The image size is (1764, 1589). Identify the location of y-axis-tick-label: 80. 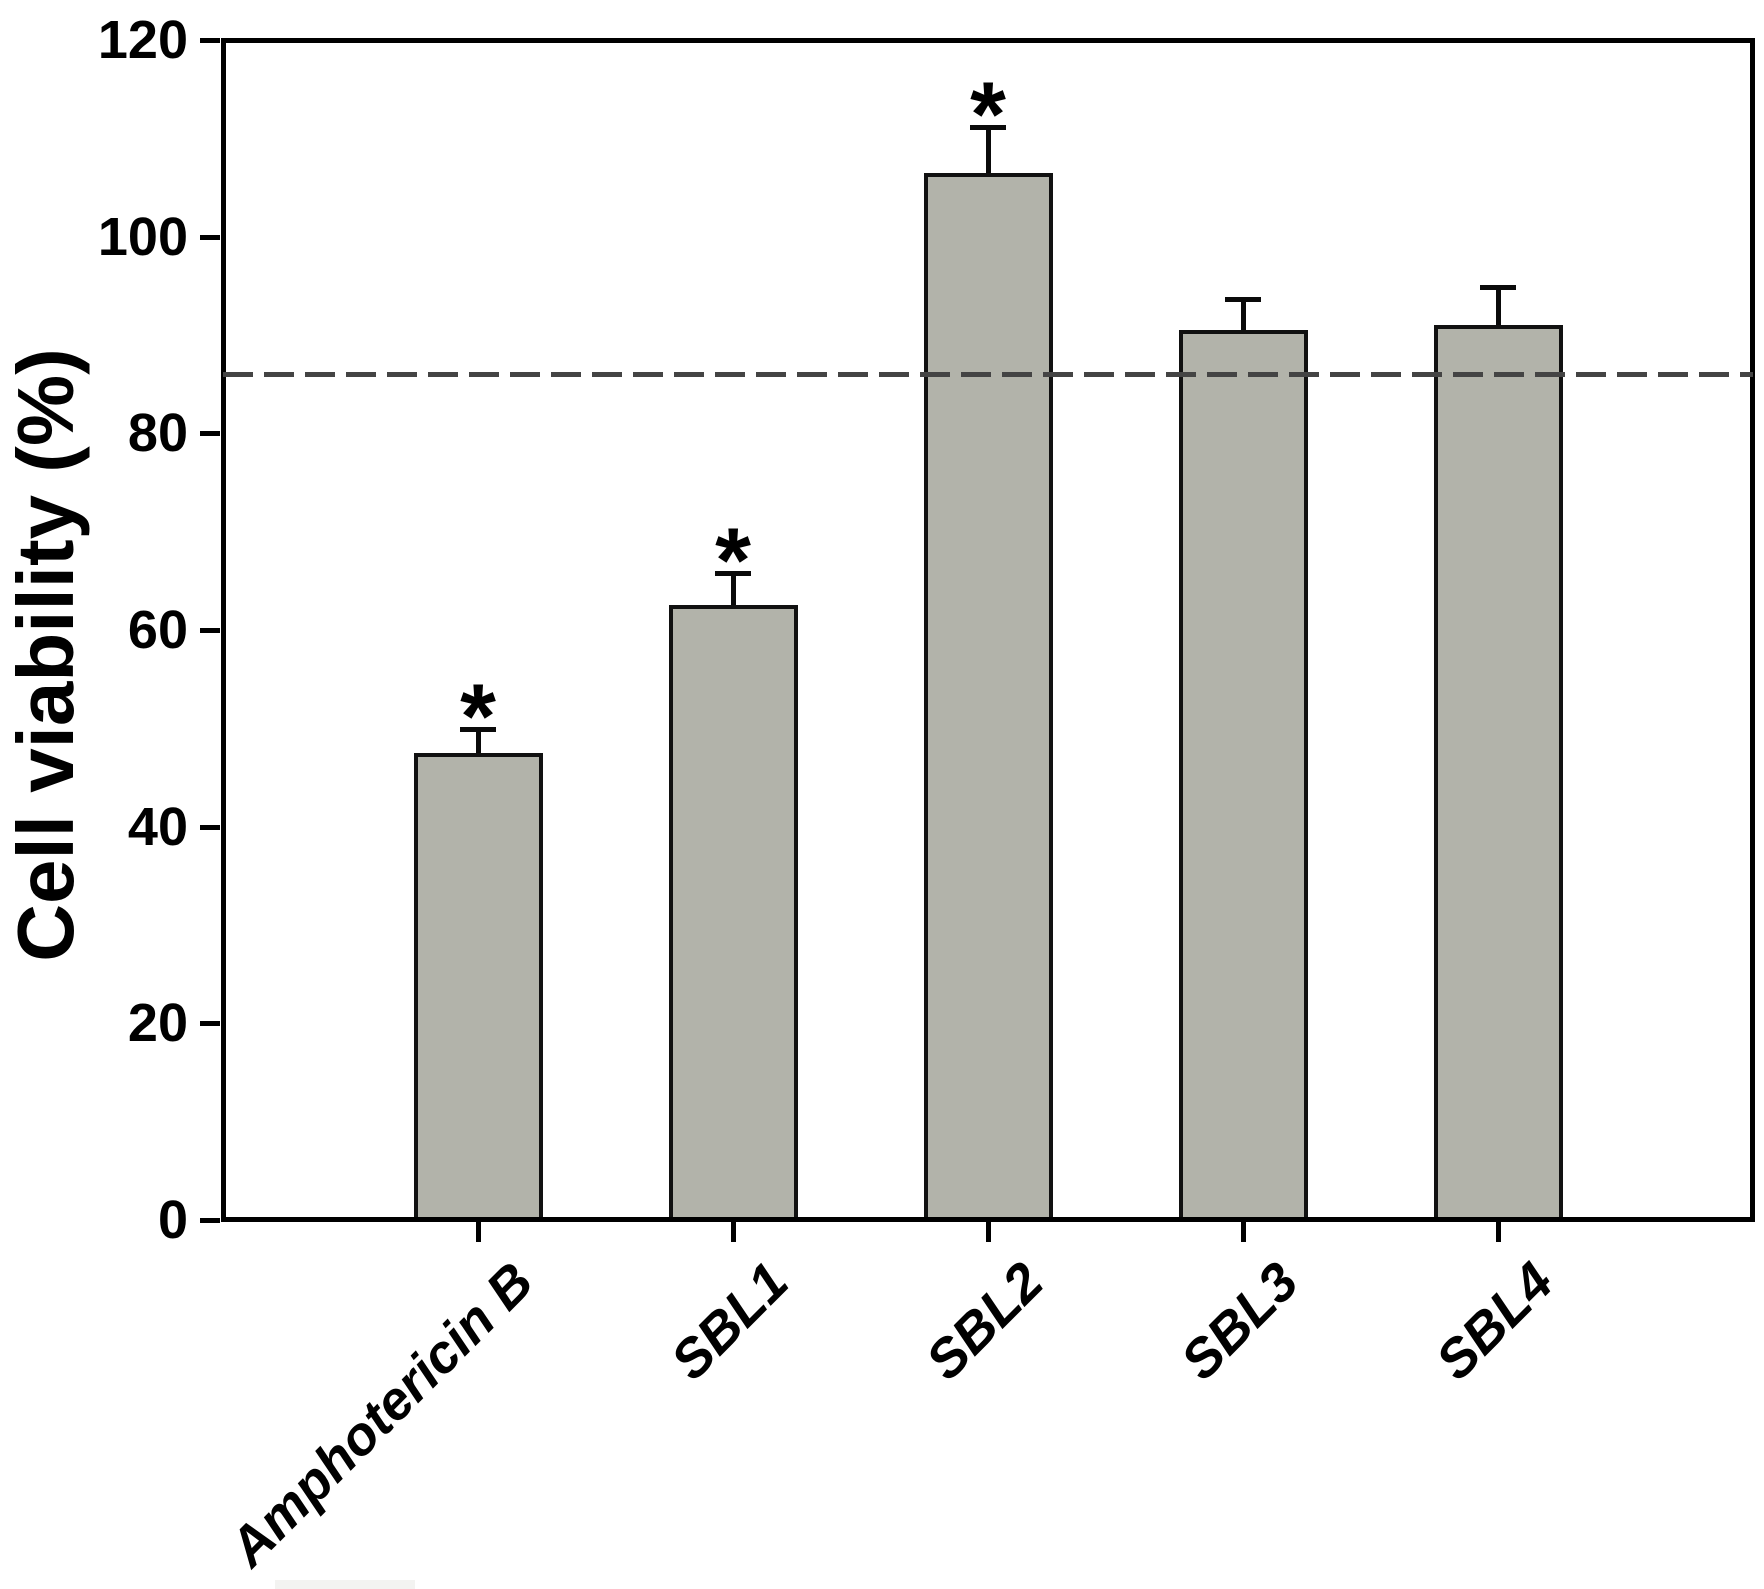
(157, 433).